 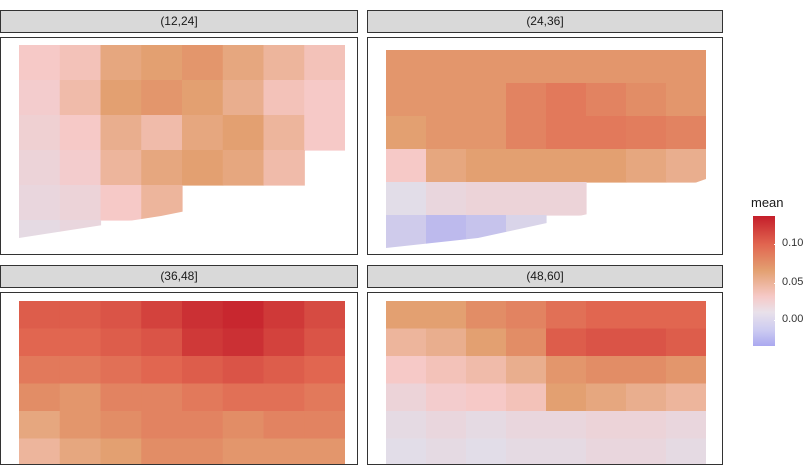 What do you see at coordinates (179, 21) in the screenshot?
I see `facet-strip-label: (12,24]` at bounding box center [179, 21].